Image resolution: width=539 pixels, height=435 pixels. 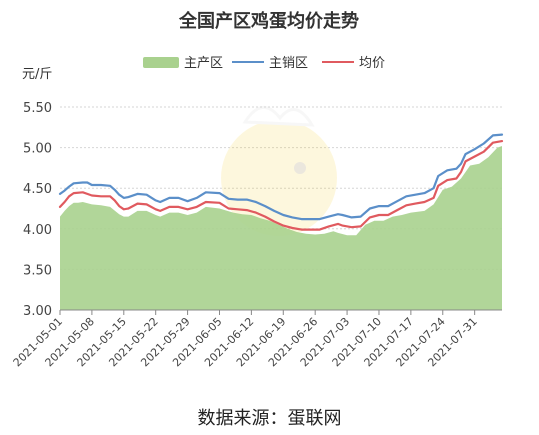 I want to click on watermark, so click(x=279, y=171).